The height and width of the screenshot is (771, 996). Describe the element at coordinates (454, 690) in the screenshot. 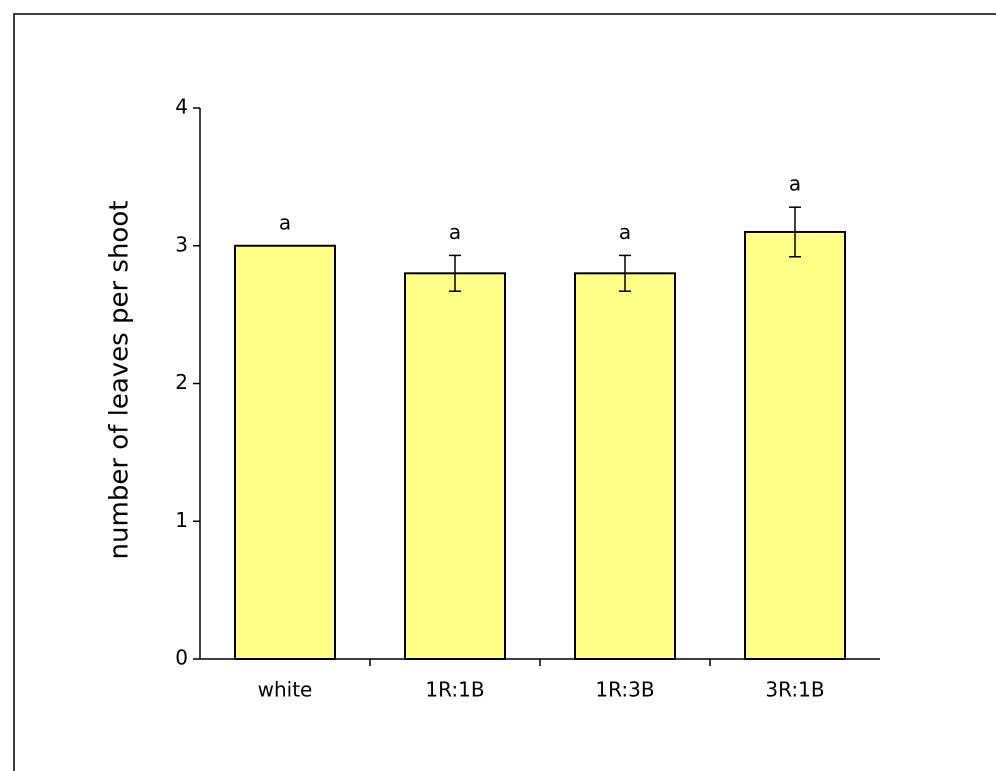

I see `x-tick-label: 1R:1B` at that location.